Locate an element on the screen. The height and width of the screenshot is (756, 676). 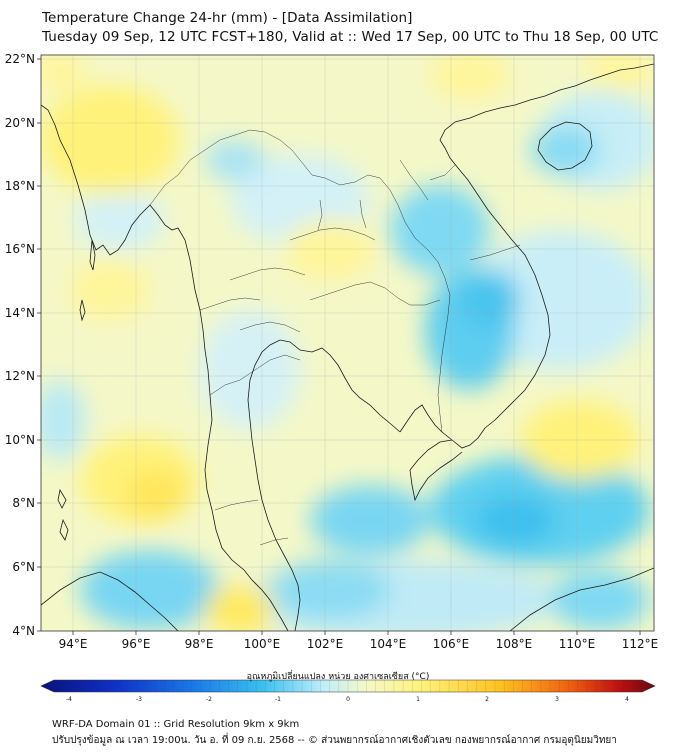
lat-label: 20°N is located at coordinates (20, 123).